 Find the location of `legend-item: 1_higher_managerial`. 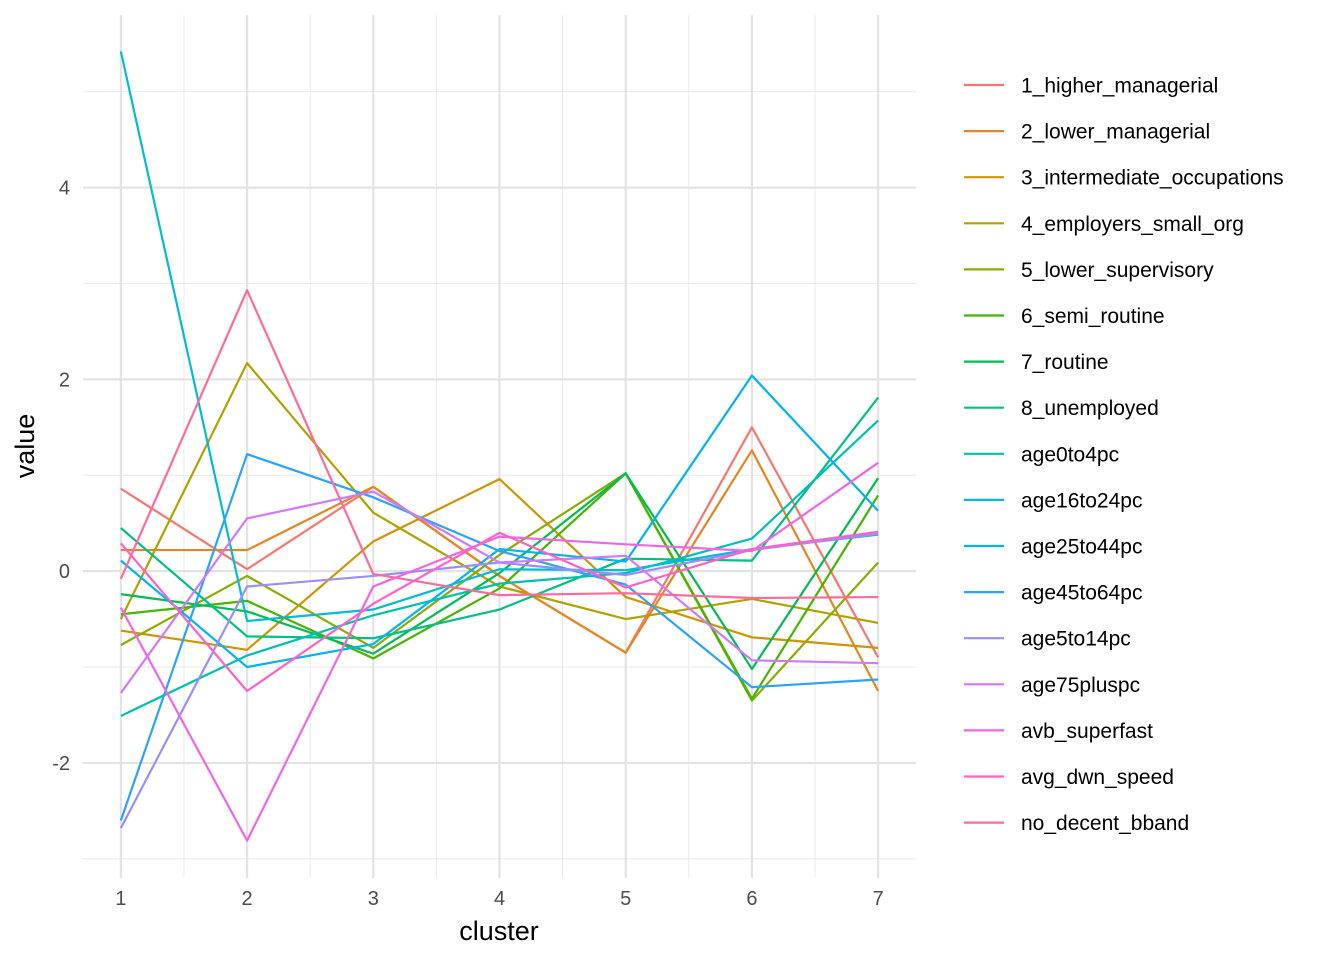

legend-item: 1_higher_managerial is located at coordinates (1091, 86).